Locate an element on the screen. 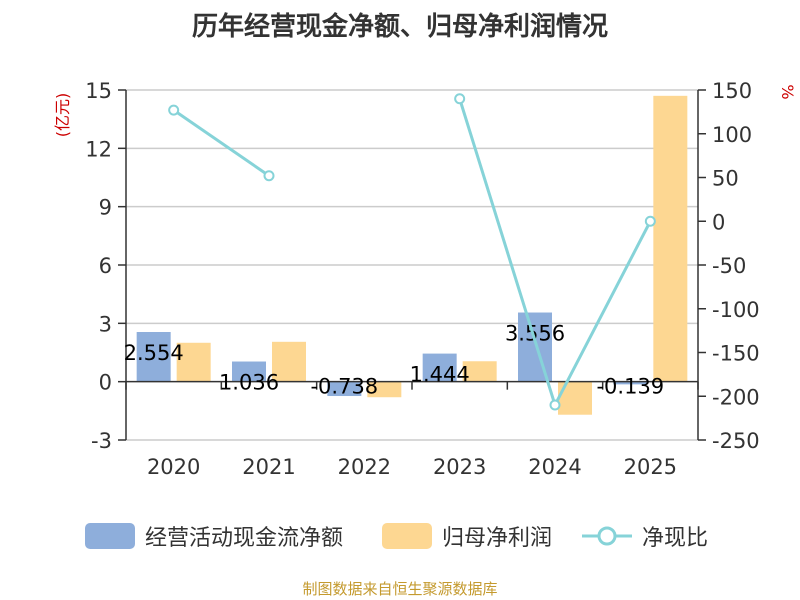 This screenshot has height=600, width=800. left-tick-label-2: 3 is located at coordinates (105, 324).